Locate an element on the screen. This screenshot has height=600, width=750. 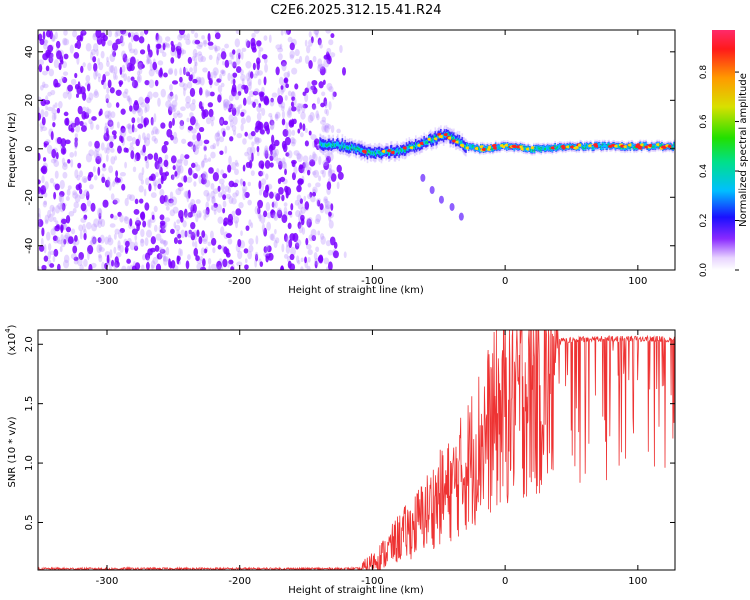
echo-blob is located at coordinates (441, 199).